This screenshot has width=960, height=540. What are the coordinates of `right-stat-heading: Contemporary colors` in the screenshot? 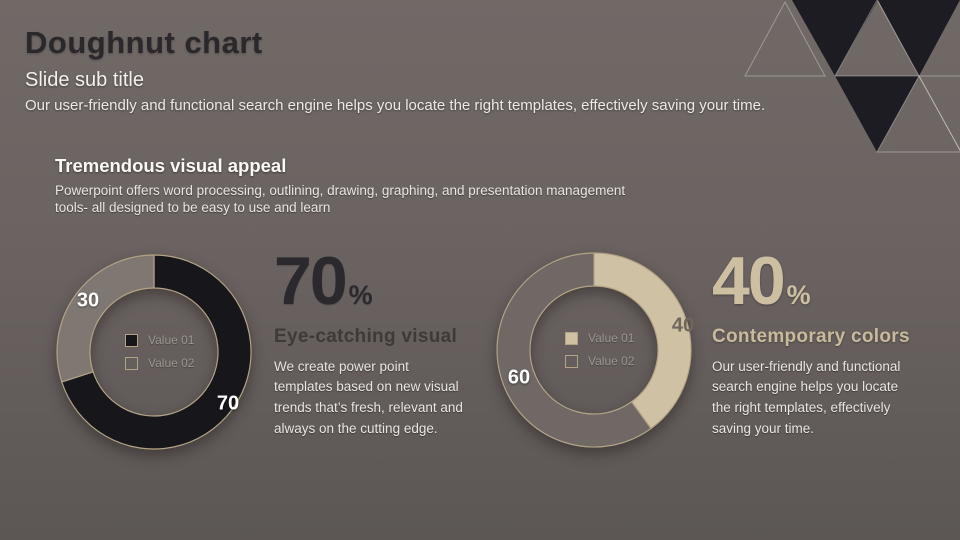 It's located at (811, 336).